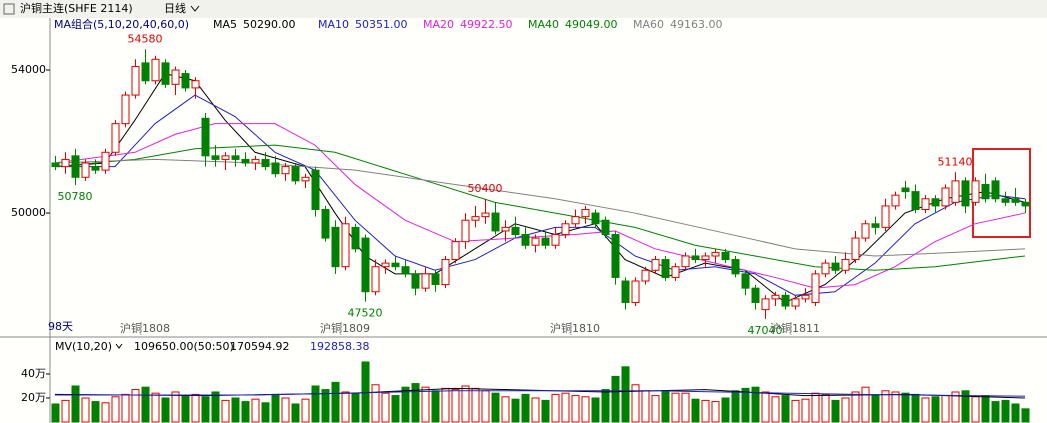  What do you see at coordinates (333, 24) in the screenshot?
I see `legend-name: MA10` at bounding box center [333, 24].